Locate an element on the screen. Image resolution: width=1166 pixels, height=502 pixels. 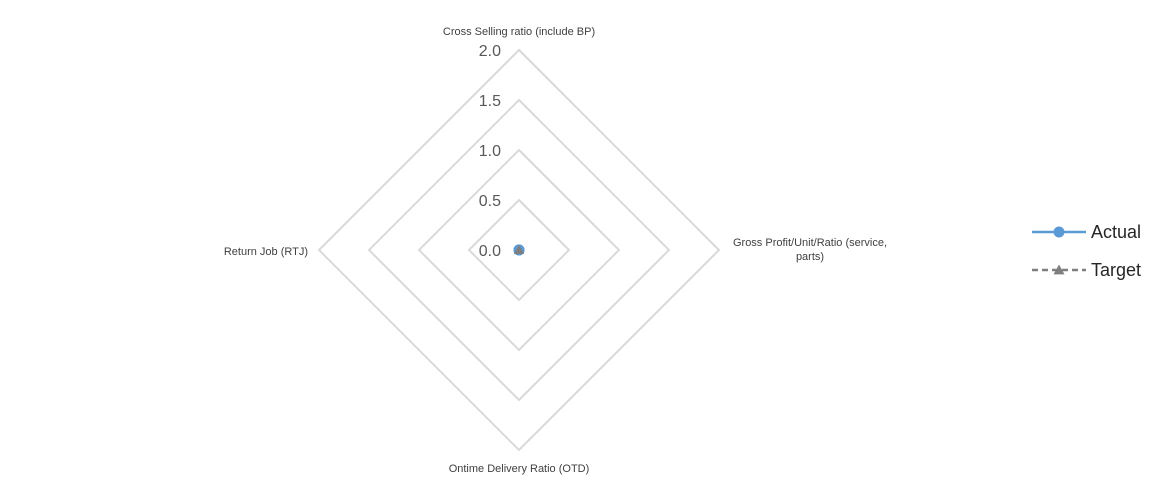
category-label-1-line-2: parts) is located at coordinates (810, 257).